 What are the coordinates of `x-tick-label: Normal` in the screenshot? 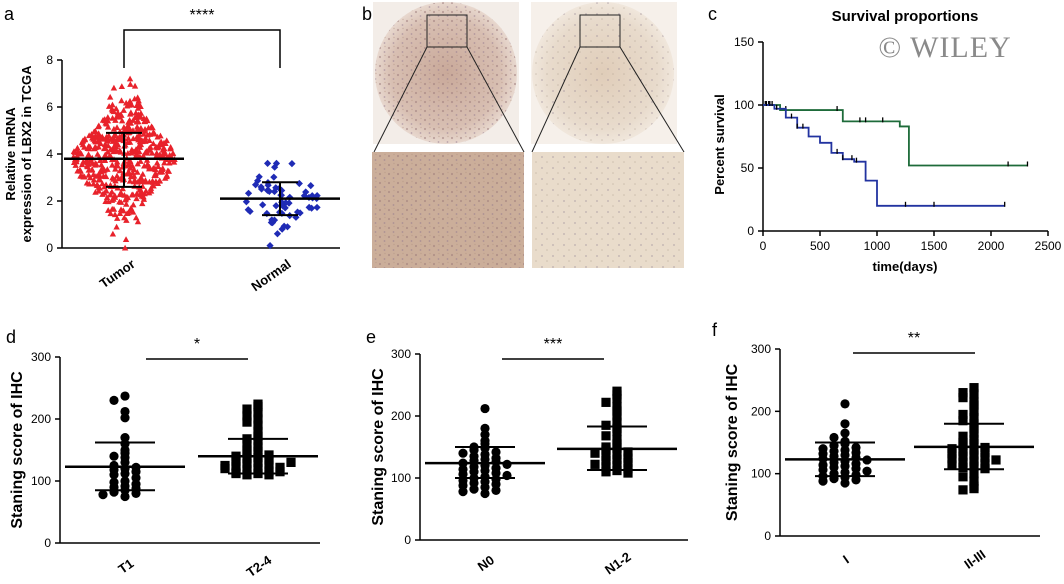 It's located at (270, 275).